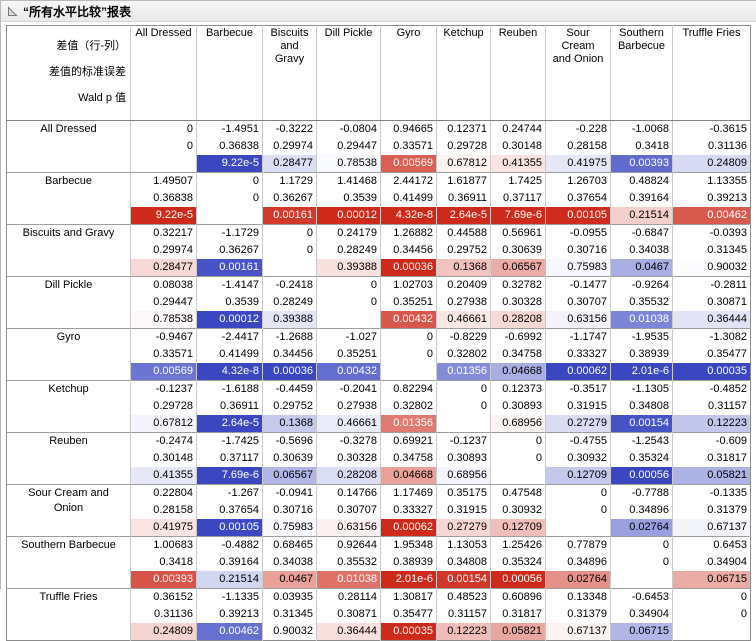 The width and height of the screenshot is (756, 641). I want to click on std-error-cell: 0.29752, so click(463, 250).